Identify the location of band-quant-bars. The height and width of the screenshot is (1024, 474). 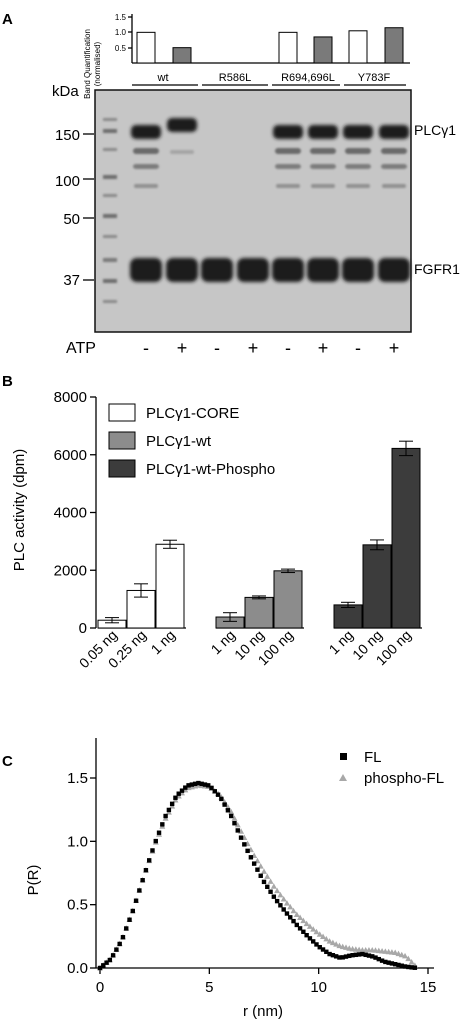
(270, 45).